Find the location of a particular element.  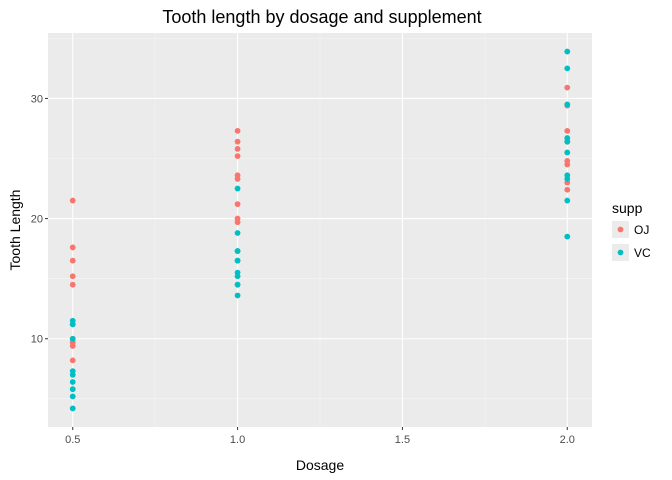

legend-entries: OJ VC is located at coordinates (631, 241).